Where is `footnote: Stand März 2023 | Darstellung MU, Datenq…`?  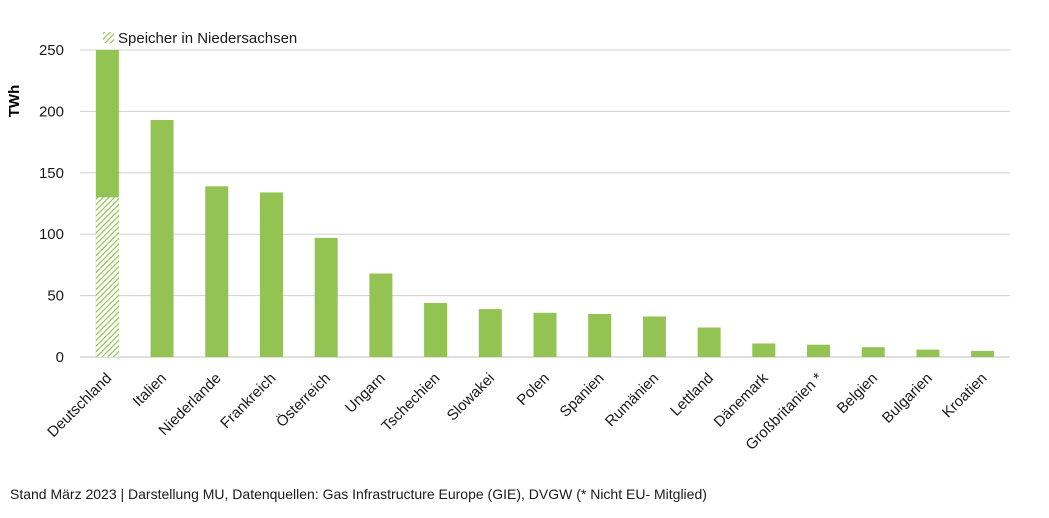 footnote: Stand März 2023 | Darstellung MU, Datenq… is located at coordinates (358, 494).